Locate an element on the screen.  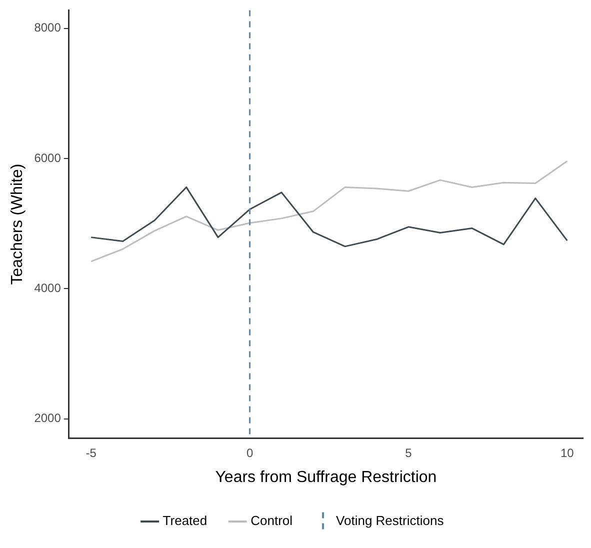
x-tick-label: -5 is located at coordinates (91, 453).